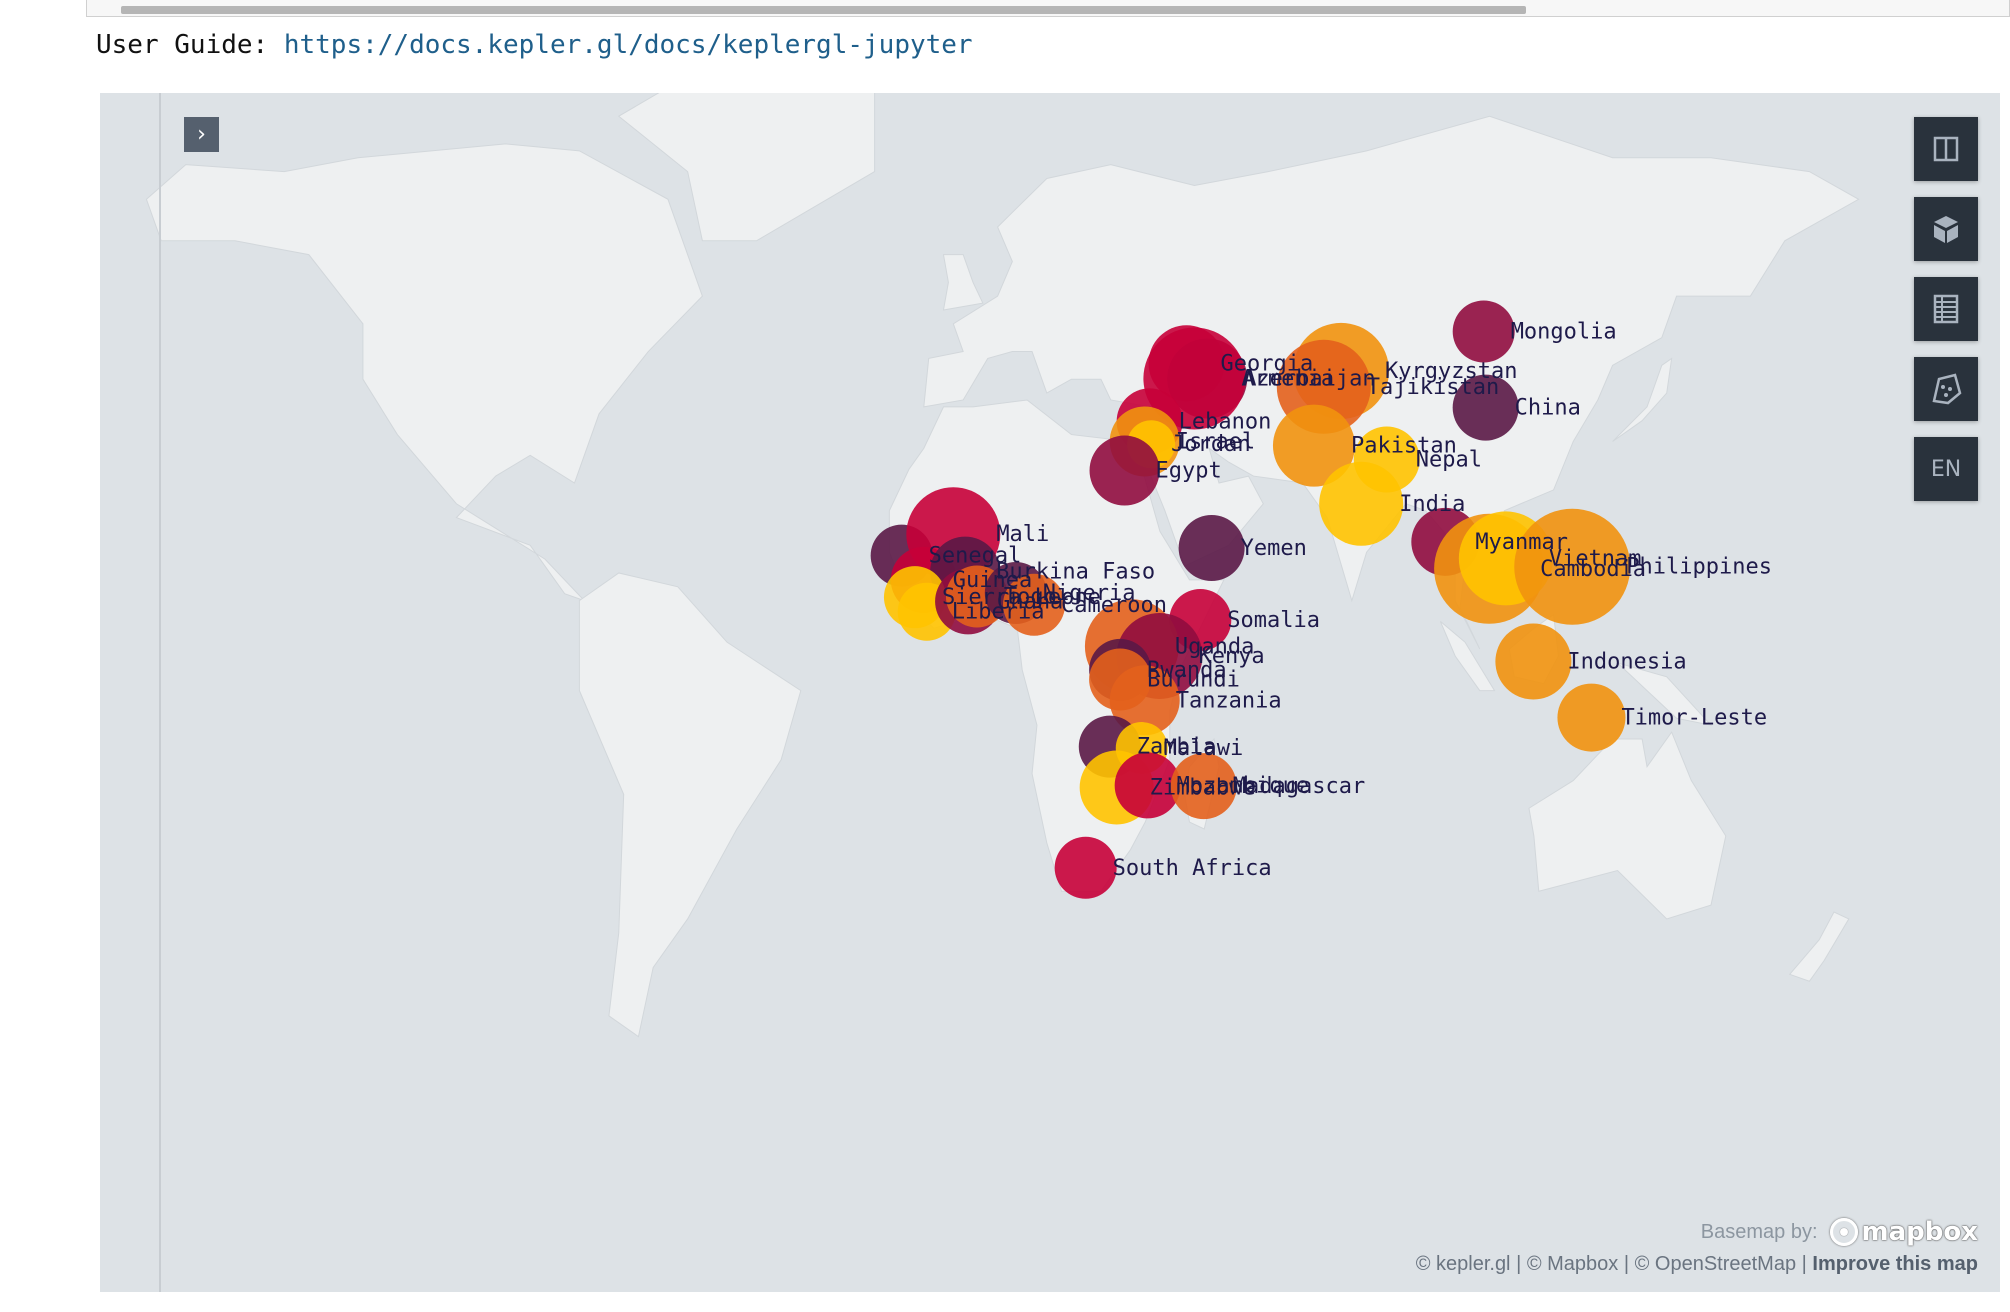  Describe the element at coordinates (1759, 1231) in the screenshot. I see `basemap-label: Basemap by:` at that location.